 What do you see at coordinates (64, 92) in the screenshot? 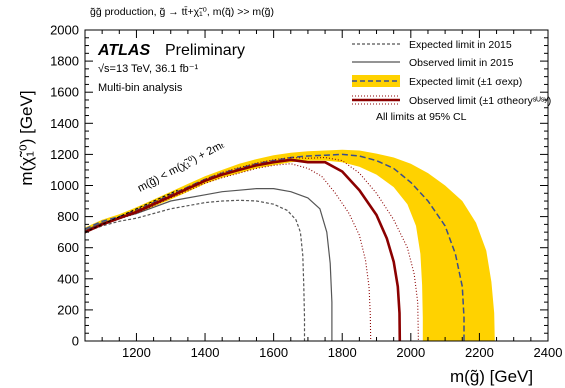
I see `y-tick-label: 1600` at bounding box center [64, 92].